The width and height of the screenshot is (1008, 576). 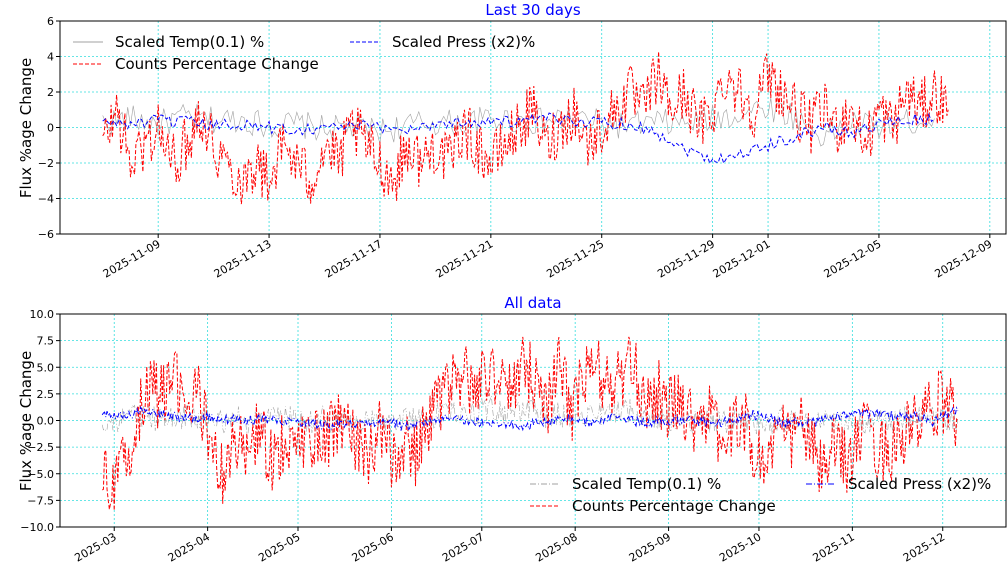 What do you see at coordinates (46, 421) in the screenshot?
I see `y-tick-label: 0.0` at bounding box center [46, 421].